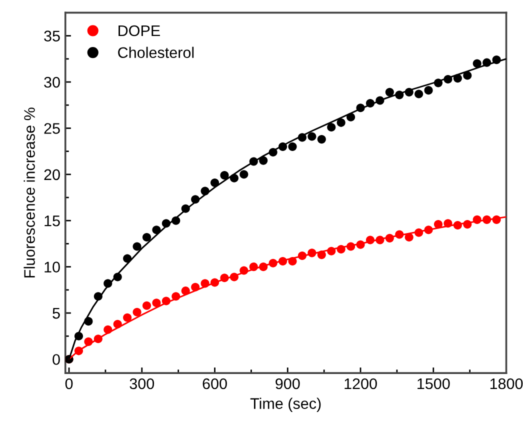 Image resolution: width=523 pixels, height=423 pixels. I want to click on y-tick-label: 10, so click(52, 267).